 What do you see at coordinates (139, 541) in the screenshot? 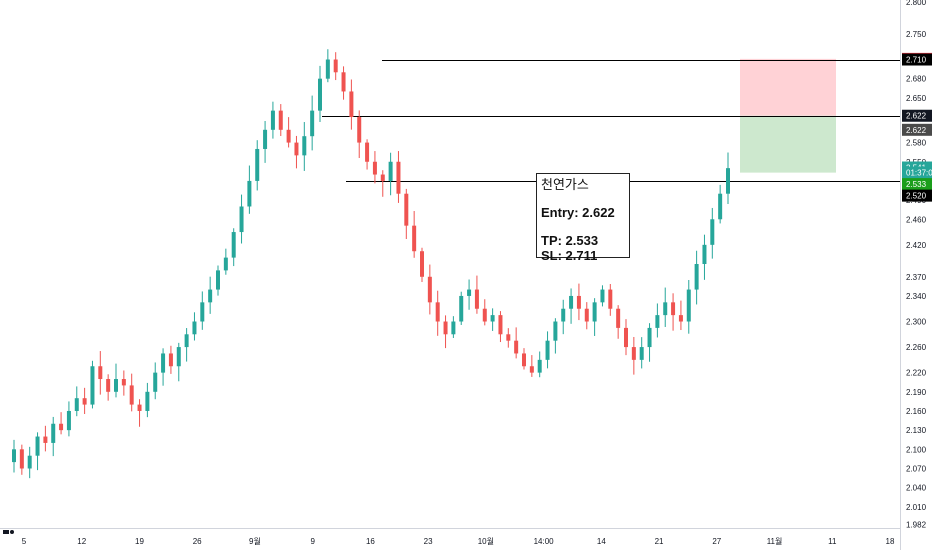
I see `time-tick-label: 19` at bounding box center [139, 541].